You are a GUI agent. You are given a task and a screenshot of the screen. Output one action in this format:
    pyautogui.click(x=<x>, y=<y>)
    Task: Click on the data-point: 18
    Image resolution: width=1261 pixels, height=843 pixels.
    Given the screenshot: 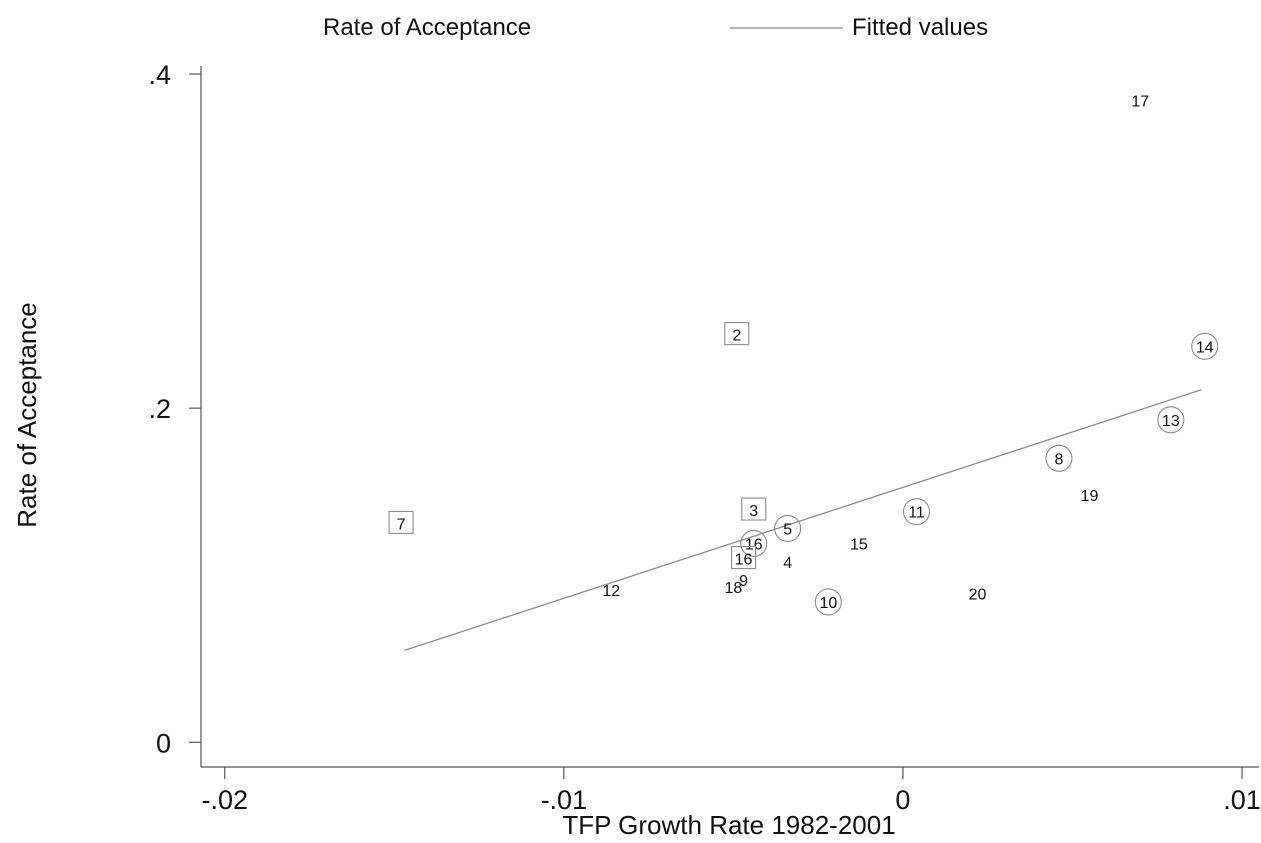 What is the action you would take?
    pyautogui.click(x=733, y=588)
    